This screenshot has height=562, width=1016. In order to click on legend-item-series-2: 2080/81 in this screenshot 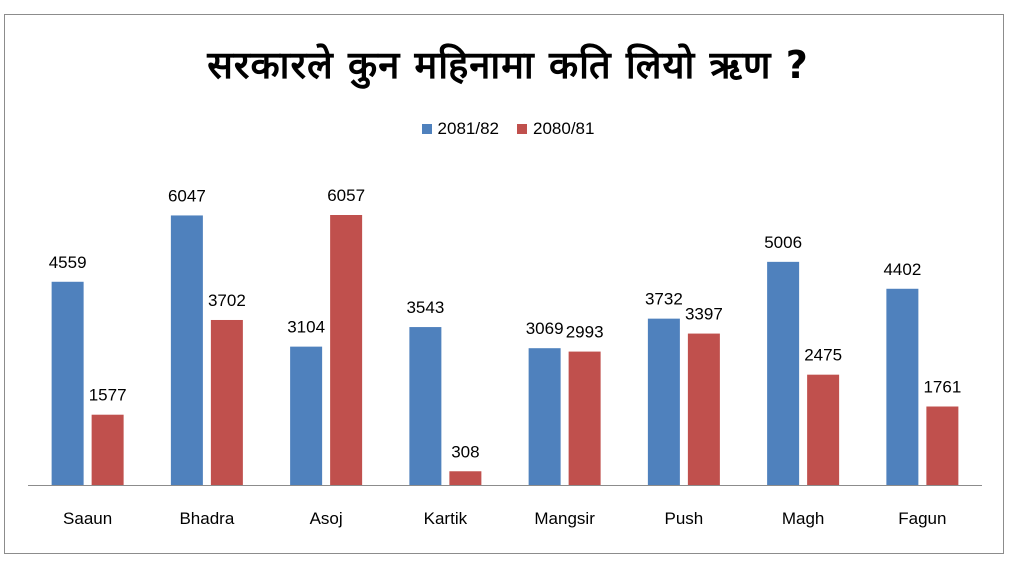, I will do `click(555, 129)`.